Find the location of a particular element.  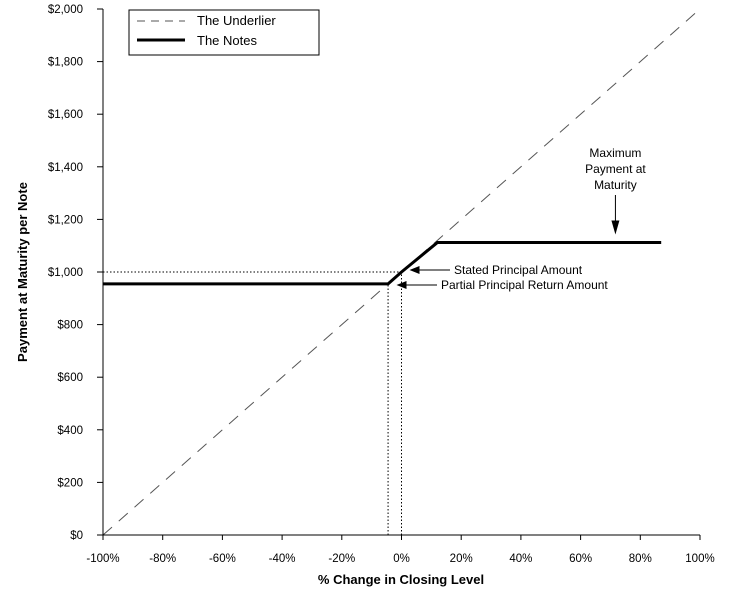

annotation-stated-principal: Stated Principal Amount is located at coordinates (518, 270).